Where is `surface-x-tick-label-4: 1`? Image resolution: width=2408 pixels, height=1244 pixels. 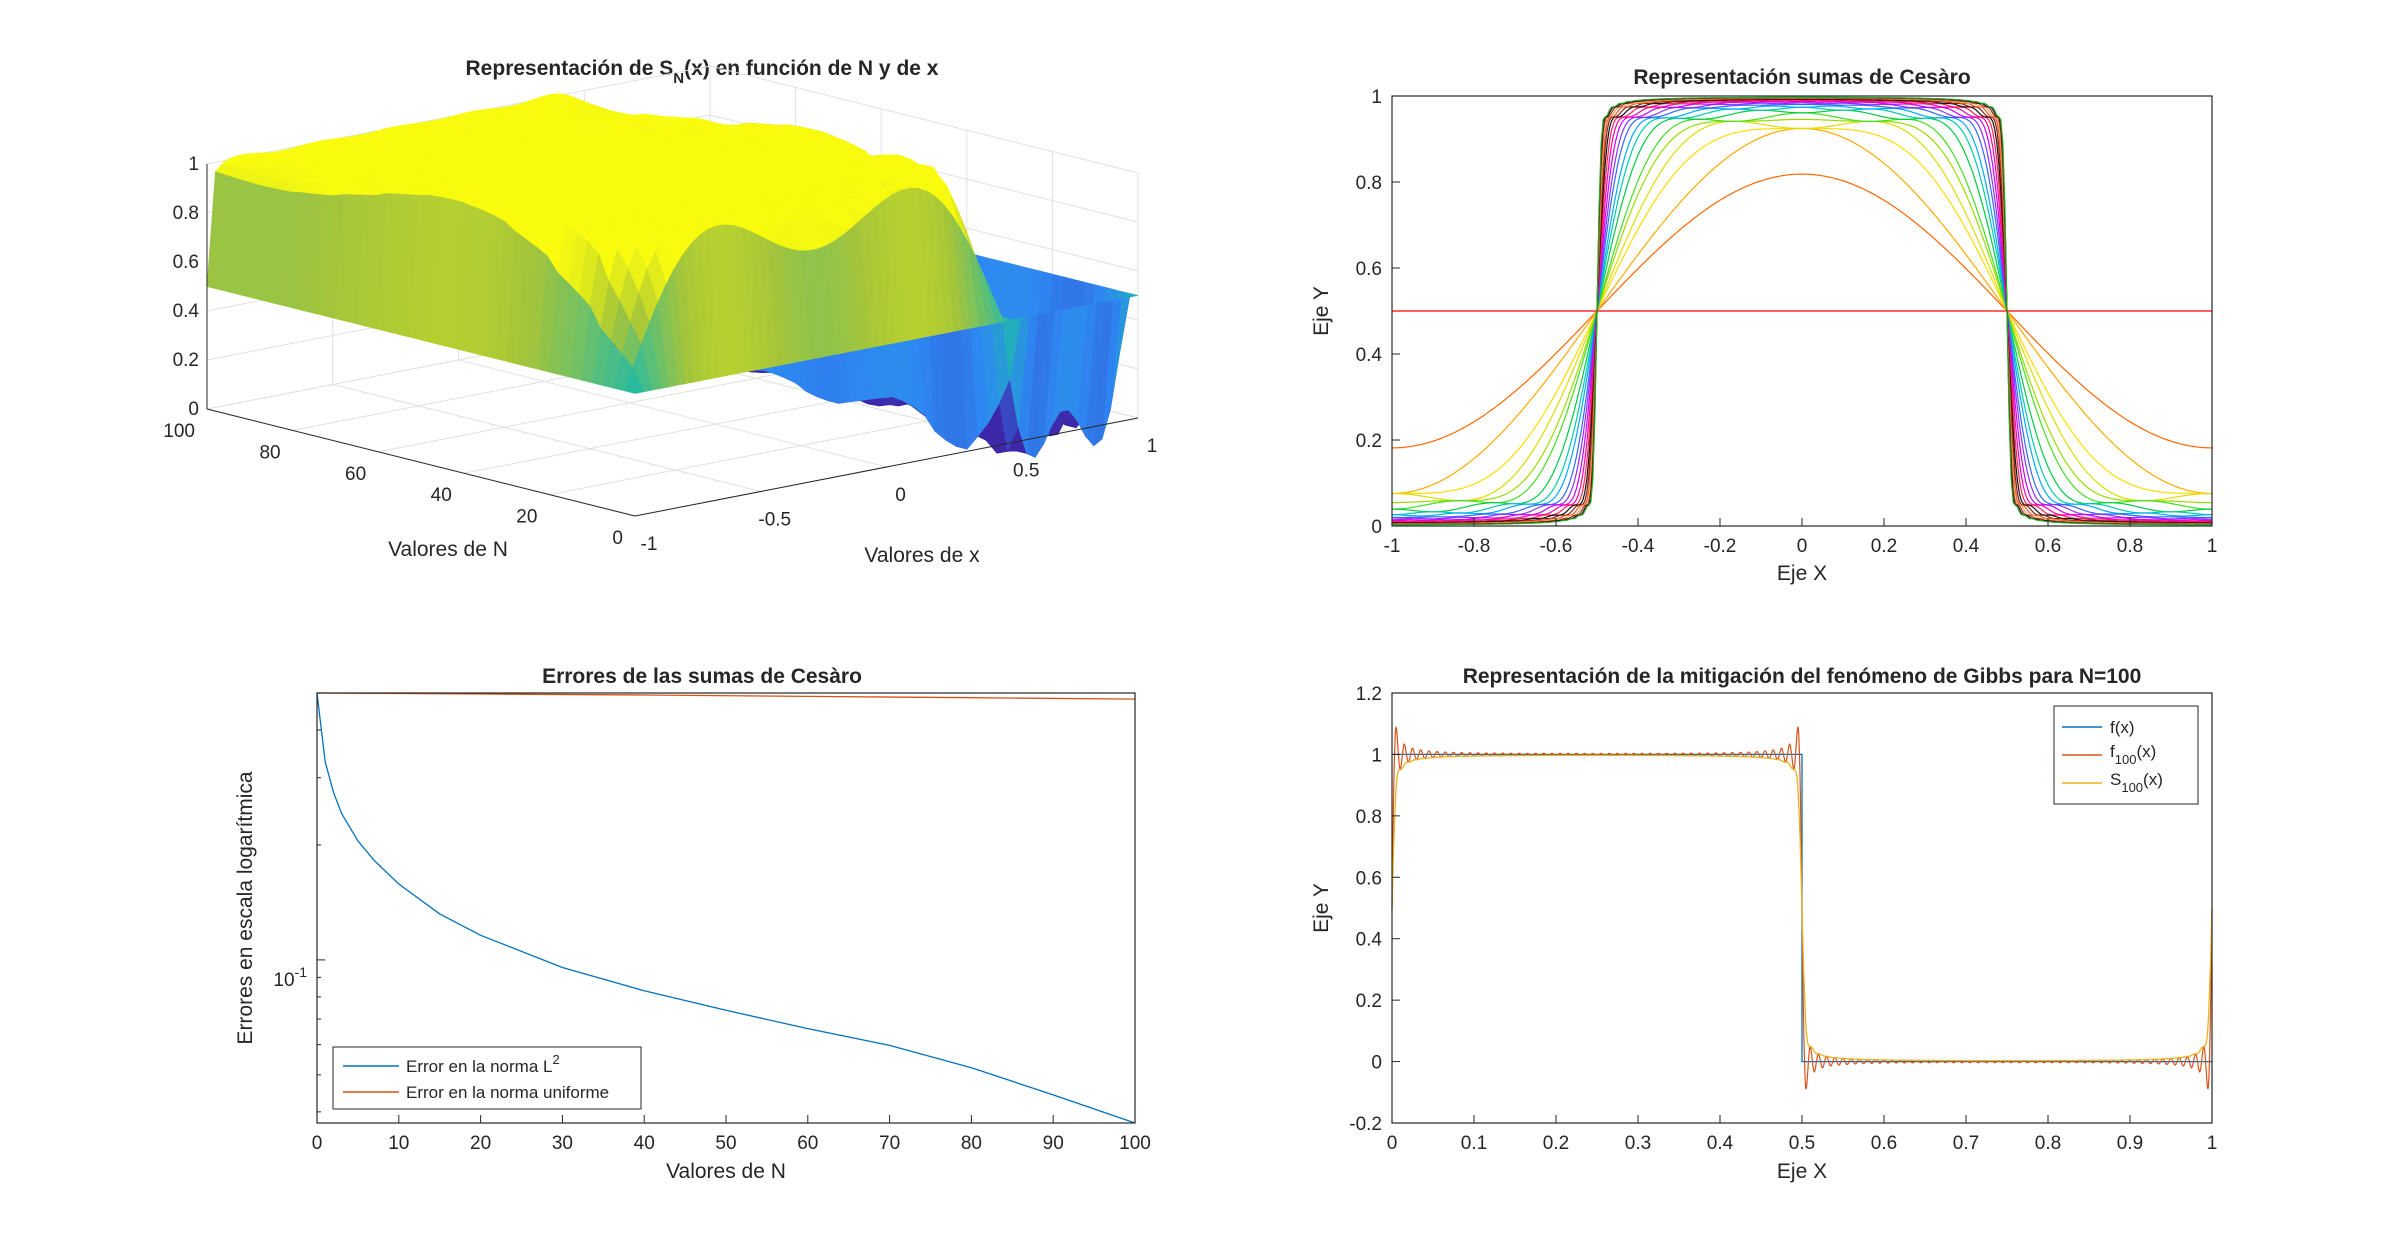 surface-x-tick-label-4: 1 is located at coordinates (1152, 446).